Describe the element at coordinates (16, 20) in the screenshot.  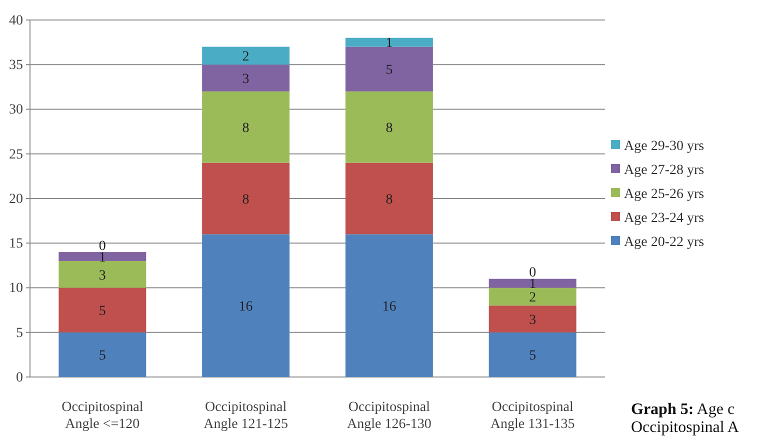
I see `y-tick-label: 40` at that location.